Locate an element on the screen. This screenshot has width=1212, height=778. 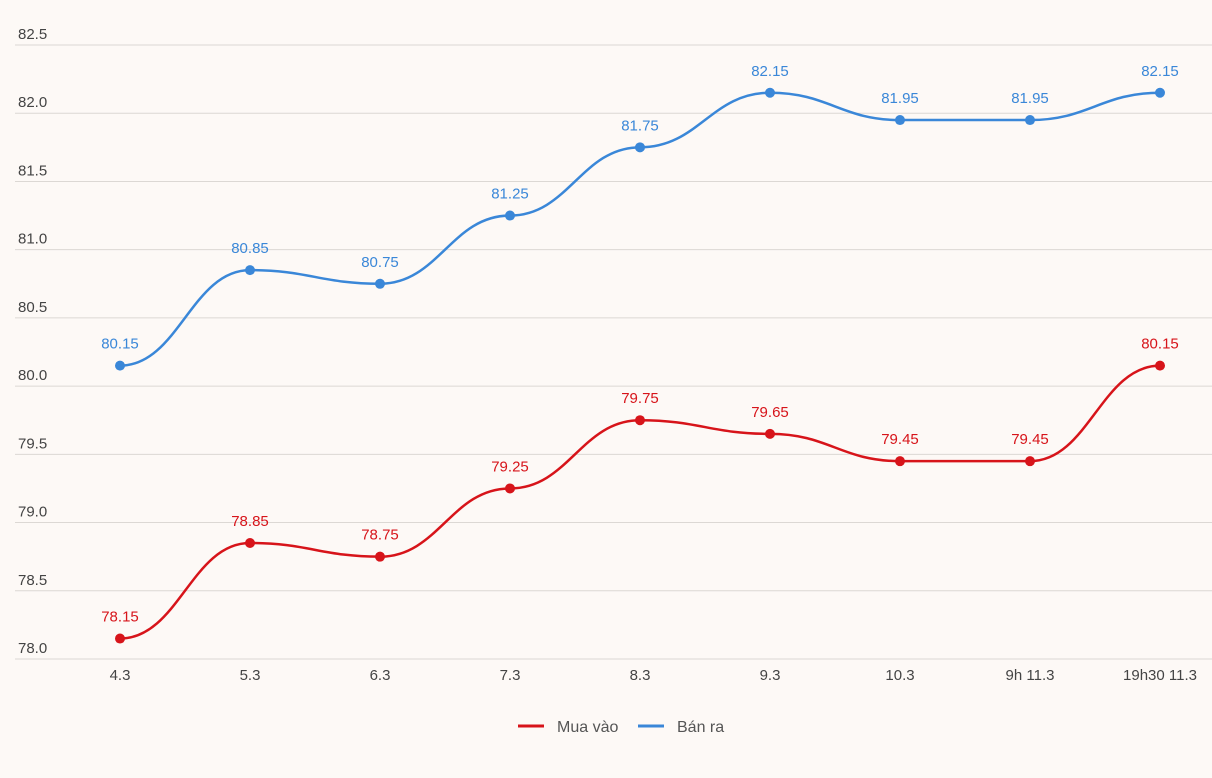
x-tick-label: 9.3 is located at coordinates (770, 675).